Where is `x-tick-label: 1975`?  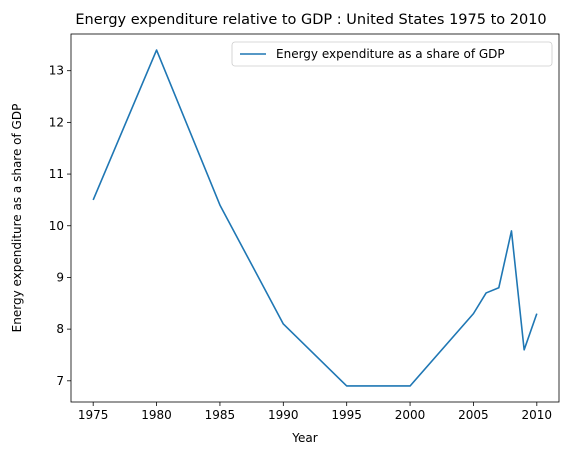
x-tick-label: 1975 is located at coordinates (93, 415).